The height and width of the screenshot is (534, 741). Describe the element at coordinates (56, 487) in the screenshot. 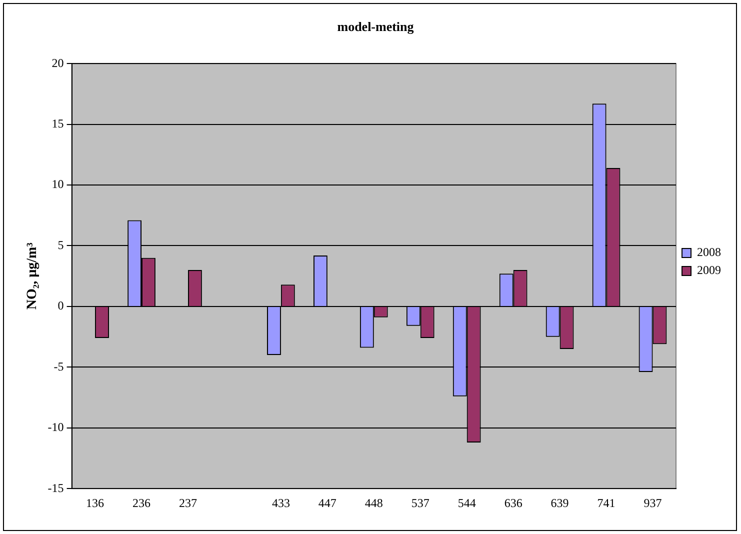

I see `y-tick-label: -15` at that location.